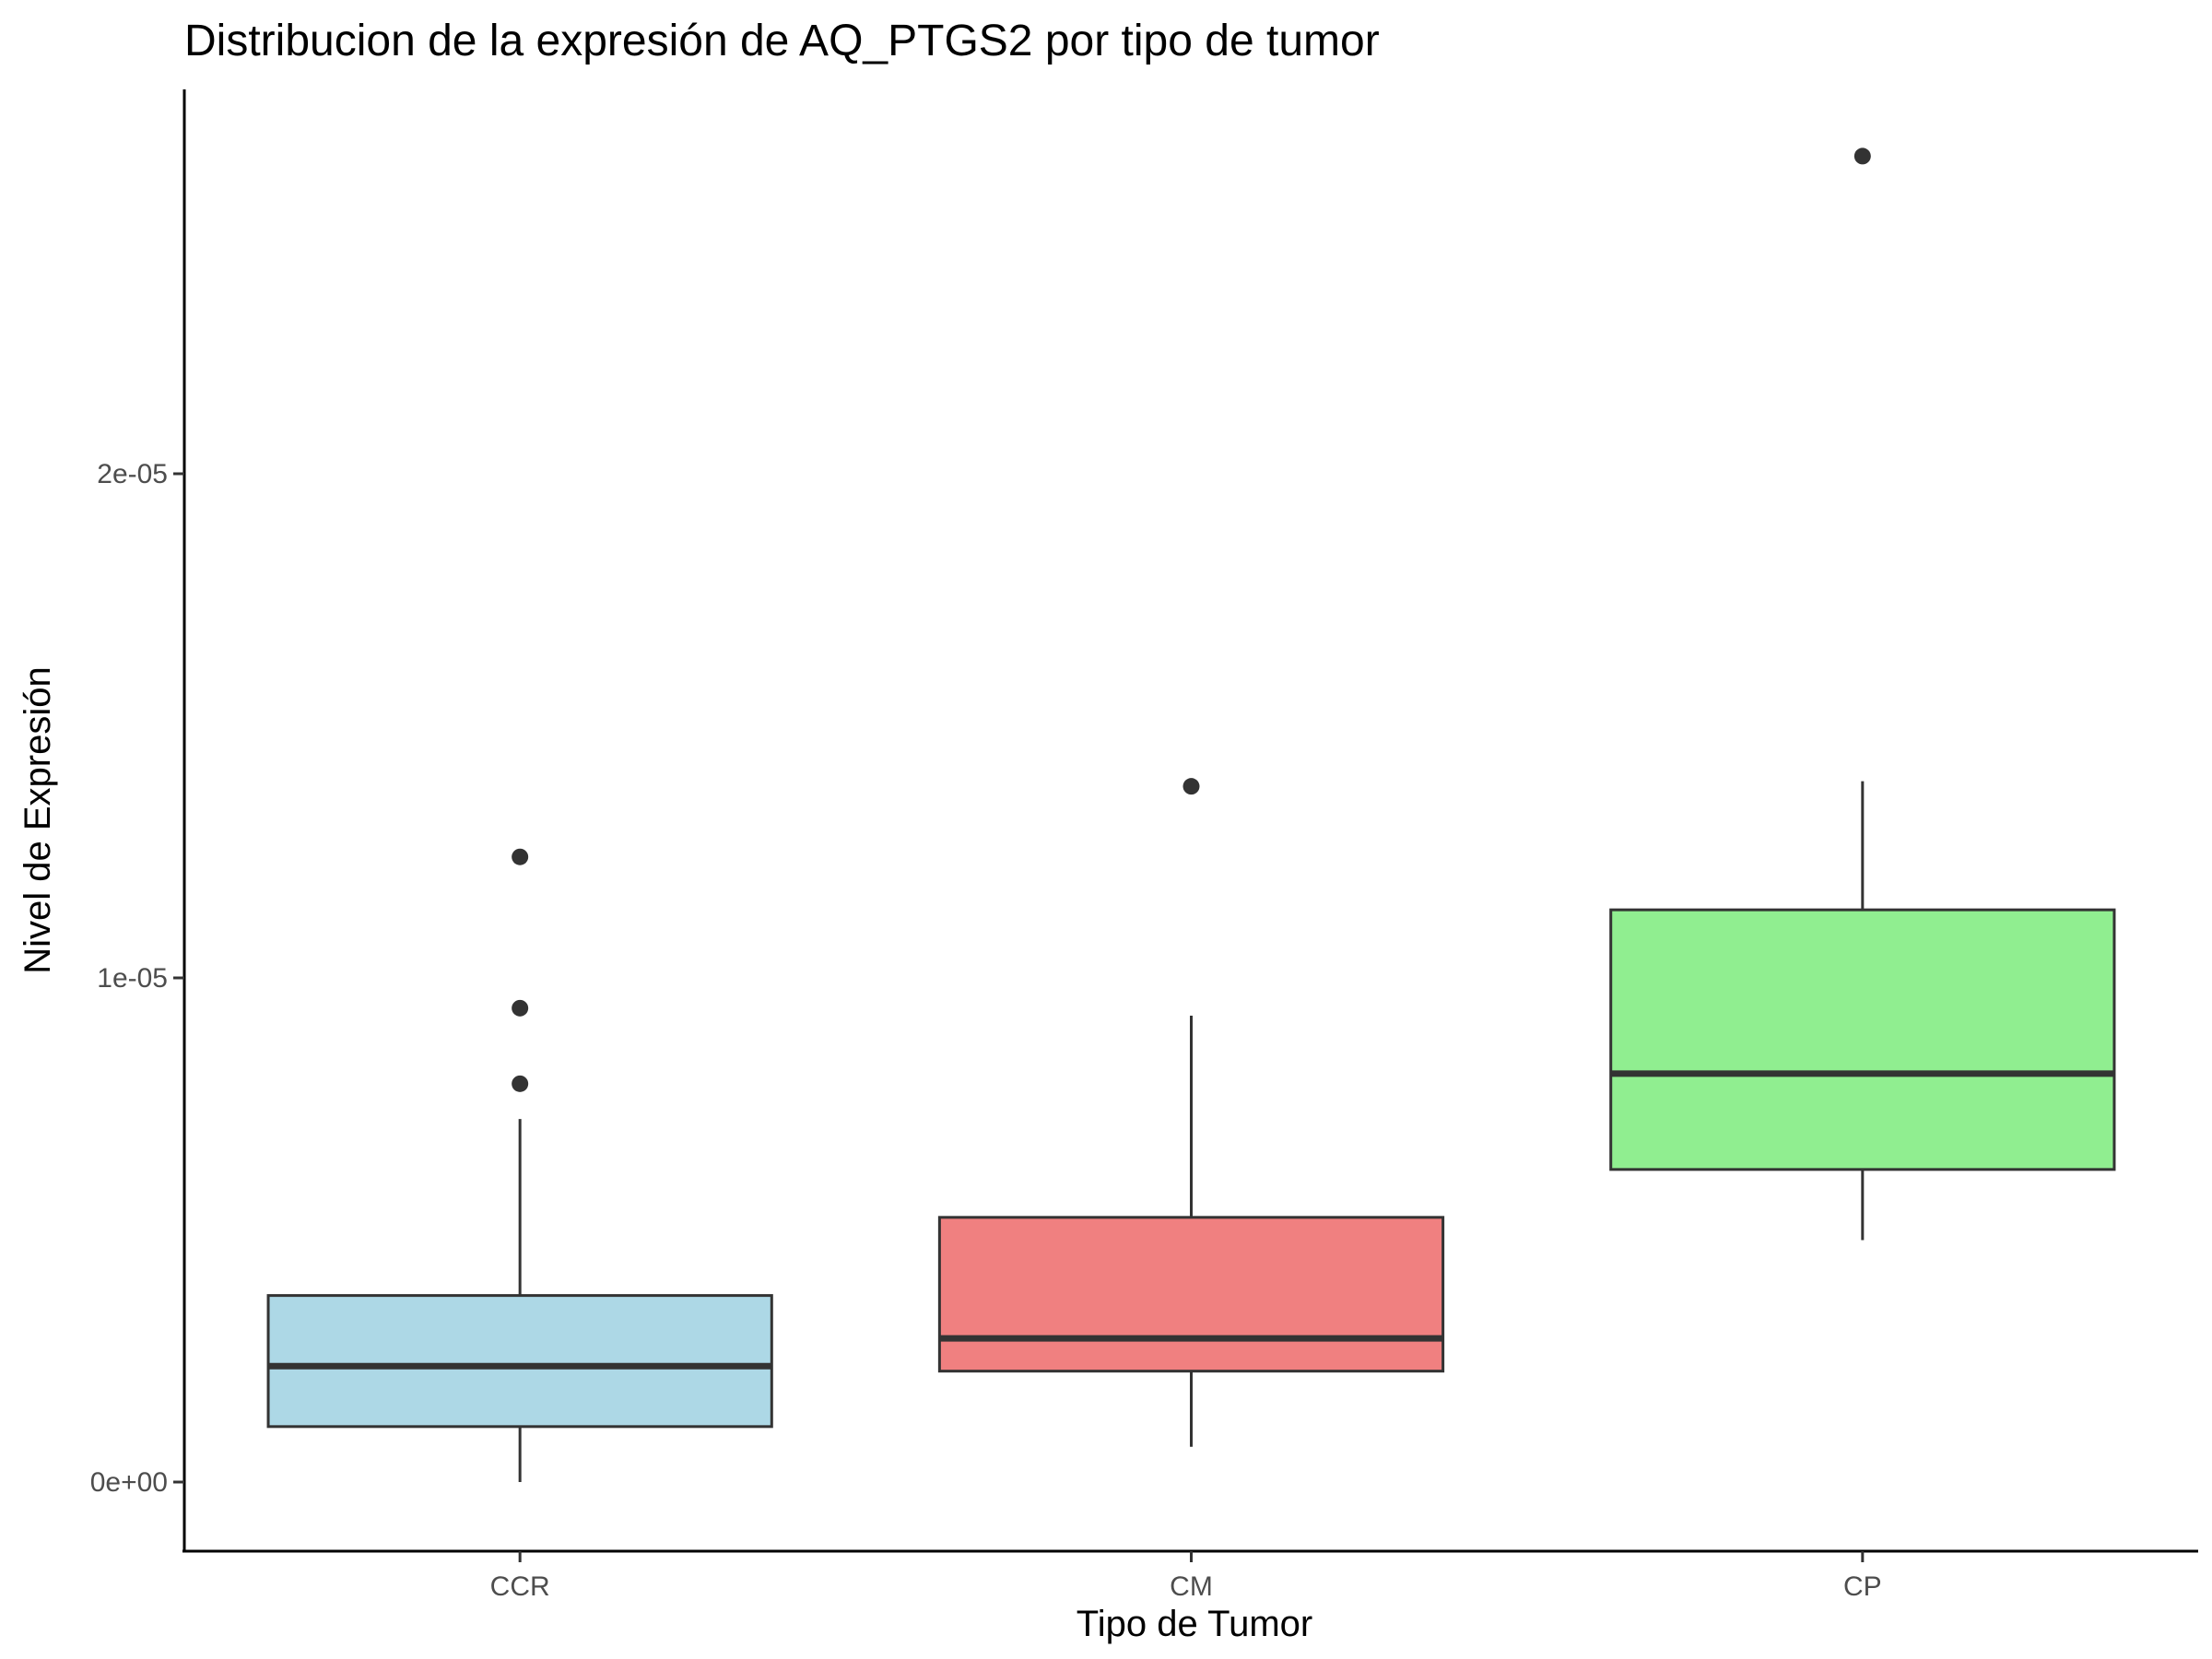 Image resolution: width=2212 pixels, height=1659 pixels. I want to click on y-axis-ticks: 0e+00 1e-05 2e-05, so click(137, 978).